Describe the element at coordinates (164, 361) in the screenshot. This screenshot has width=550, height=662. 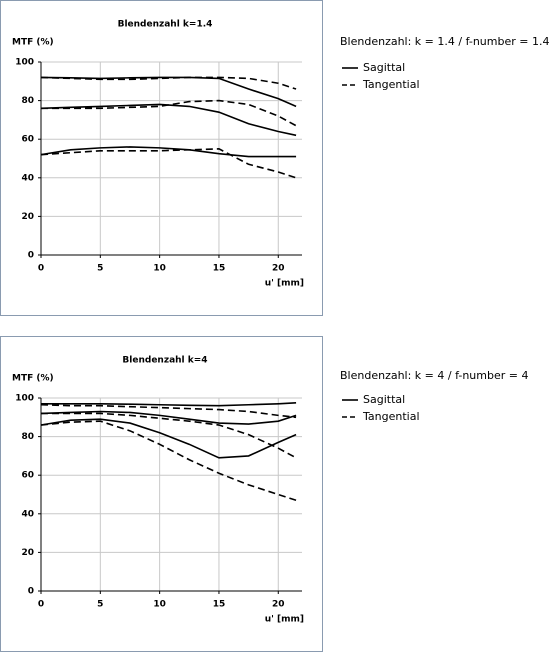
I see `chart-title: Blendenzahl k=4` at that location.